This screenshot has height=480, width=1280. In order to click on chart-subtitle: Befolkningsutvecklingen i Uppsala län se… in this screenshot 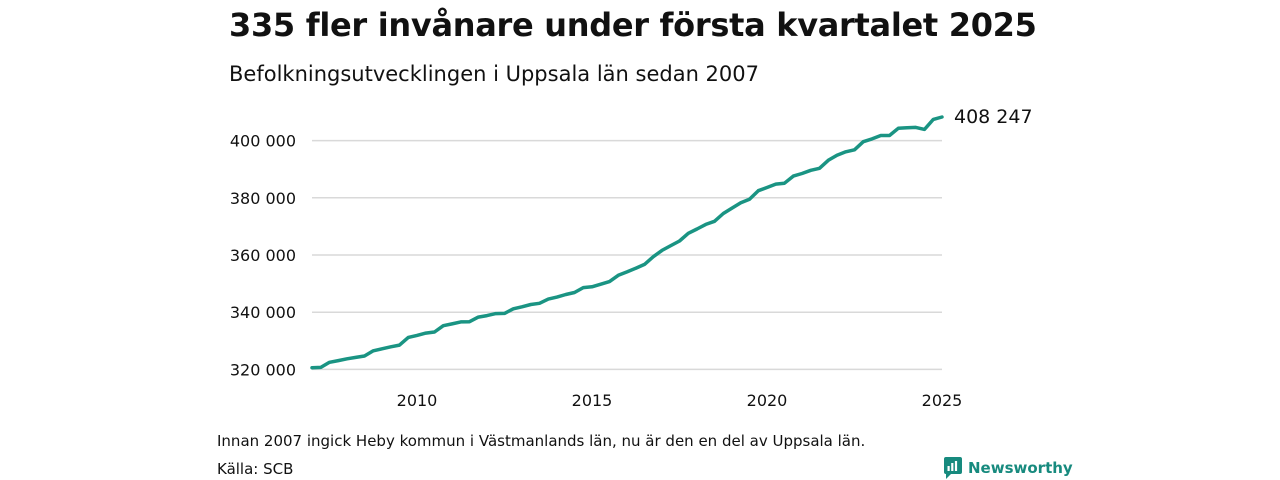, I will do `click(494, 74)`.